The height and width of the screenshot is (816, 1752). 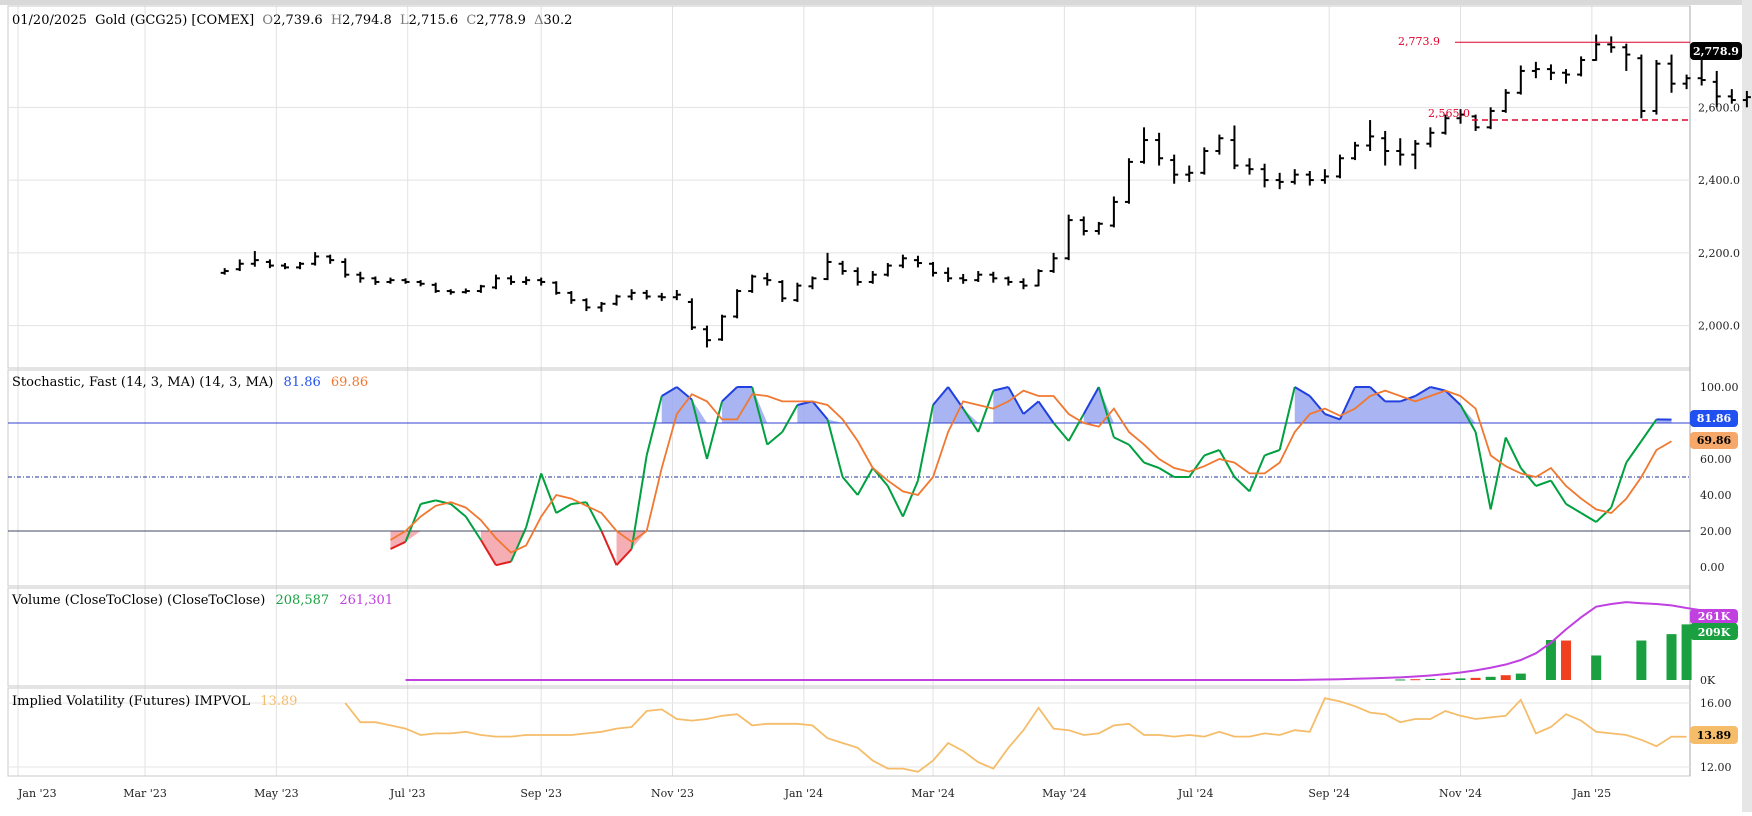 What do you see at coordinates (672, 793) in the screenshot?
I see `x-axis-tick-label: Nov '23` at bounding box center [672, 793].